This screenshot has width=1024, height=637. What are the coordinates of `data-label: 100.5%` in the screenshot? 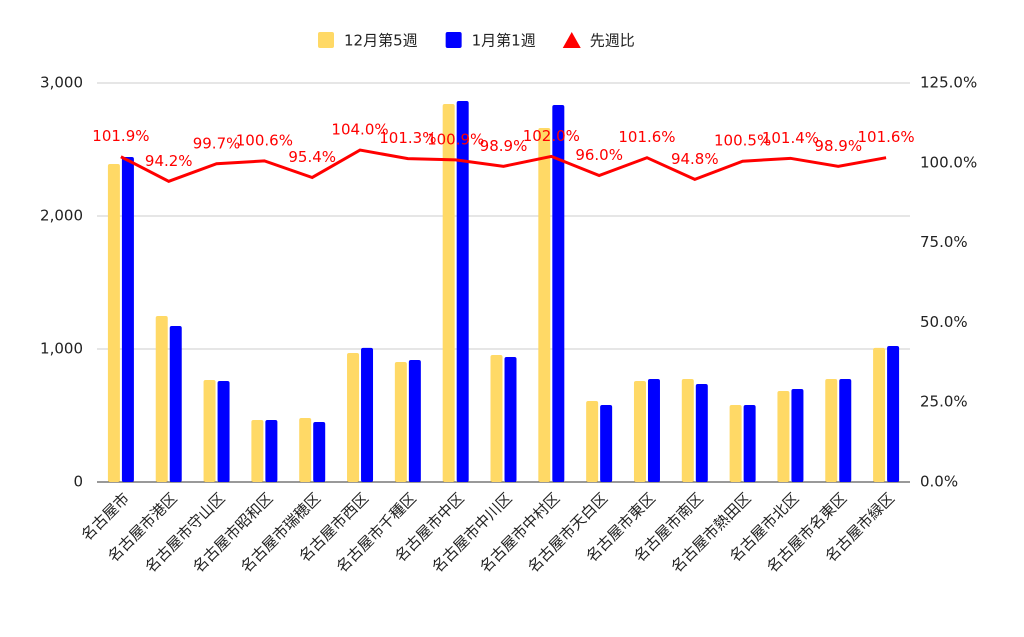 It's located at (742, 141).